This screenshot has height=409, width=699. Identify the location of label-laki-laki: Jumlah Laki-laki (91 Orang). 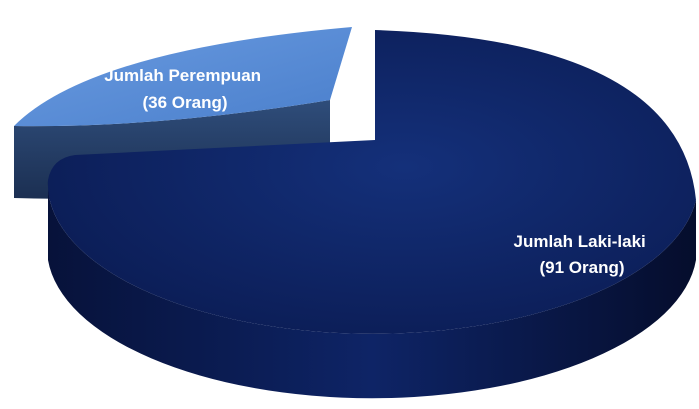
(581, 254).